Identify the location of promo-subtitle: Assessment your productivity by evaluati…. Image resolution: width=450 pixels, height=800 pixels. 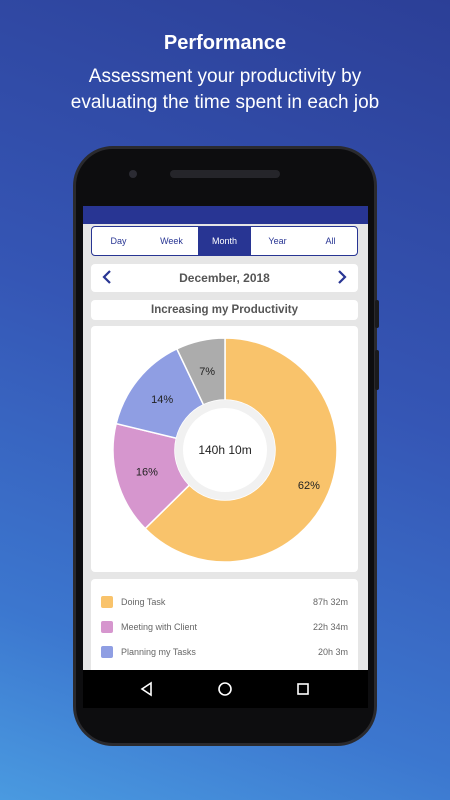
(225, 90).